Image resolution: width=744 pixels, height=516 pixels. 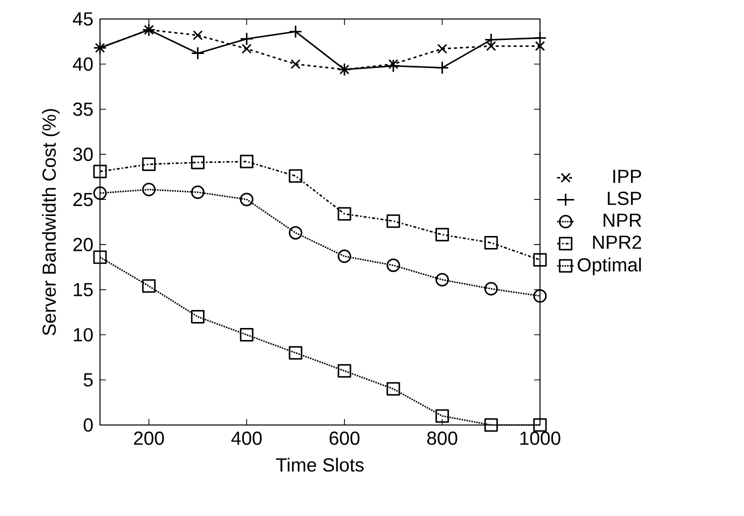 What do you see at coordinates (246, 438) in the screenshot?
I see `x-tick-label: 400` at bounding box center [246, 438].